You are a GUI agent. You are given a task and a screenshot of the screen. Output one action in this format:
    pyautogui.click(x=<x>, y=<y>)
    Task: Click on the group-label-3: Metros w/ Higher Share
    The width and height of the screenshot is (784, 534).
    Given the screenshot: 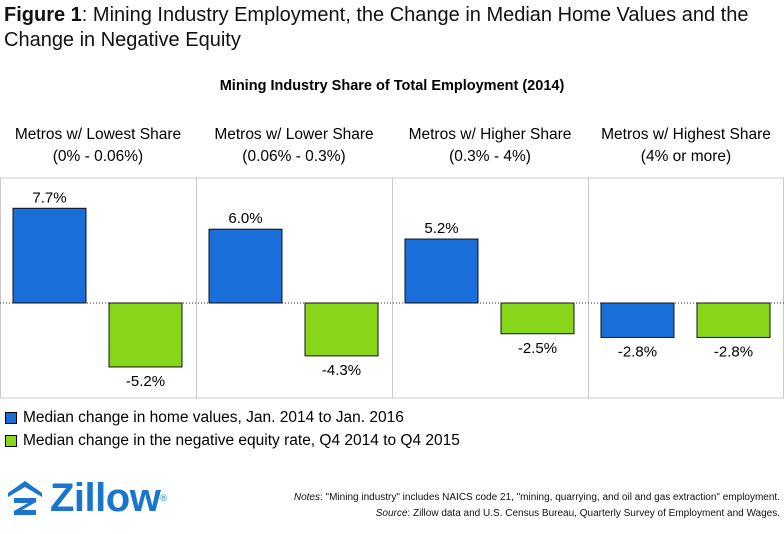 What is the action you would take?
    pyautogui.click(x=490, y=134)
    